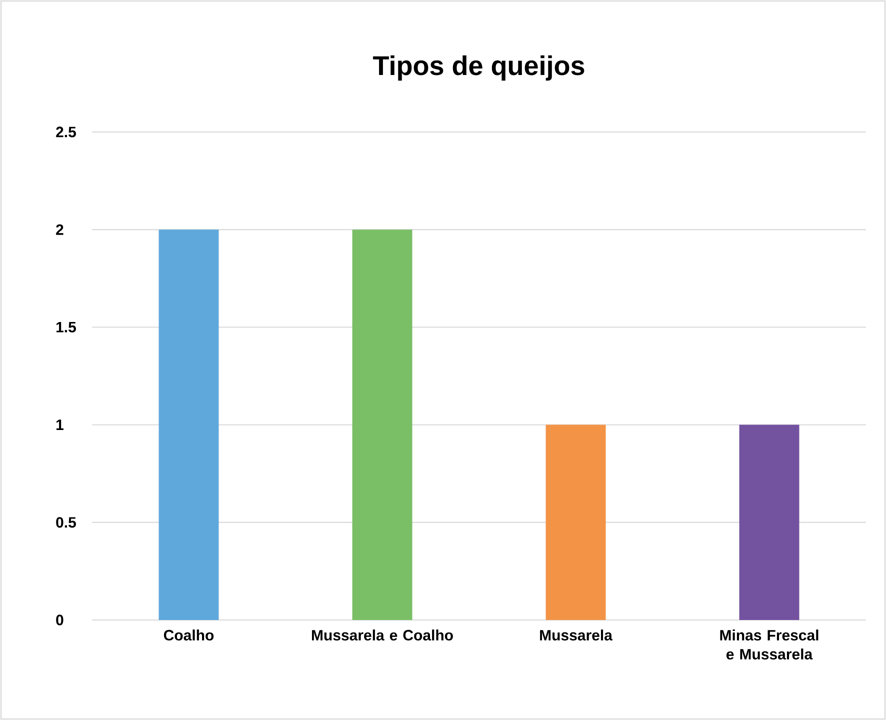 This screenshot has height=720, width=886. I want to click on x-tick-label: Mussarela, so click(576, 635).